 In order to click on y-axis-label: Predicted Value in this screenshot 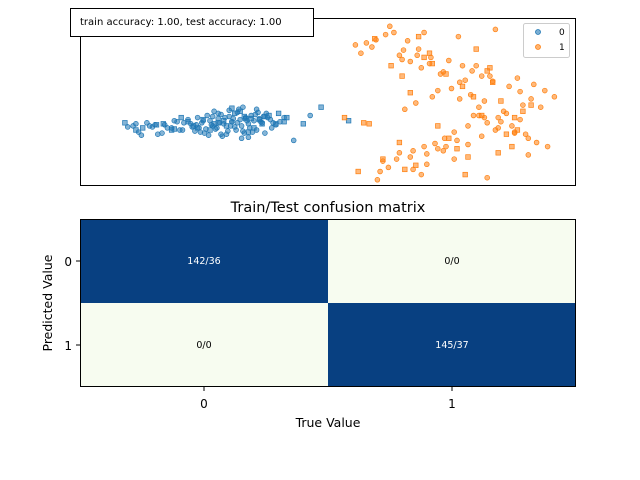, I will do `click(47, 302)`.